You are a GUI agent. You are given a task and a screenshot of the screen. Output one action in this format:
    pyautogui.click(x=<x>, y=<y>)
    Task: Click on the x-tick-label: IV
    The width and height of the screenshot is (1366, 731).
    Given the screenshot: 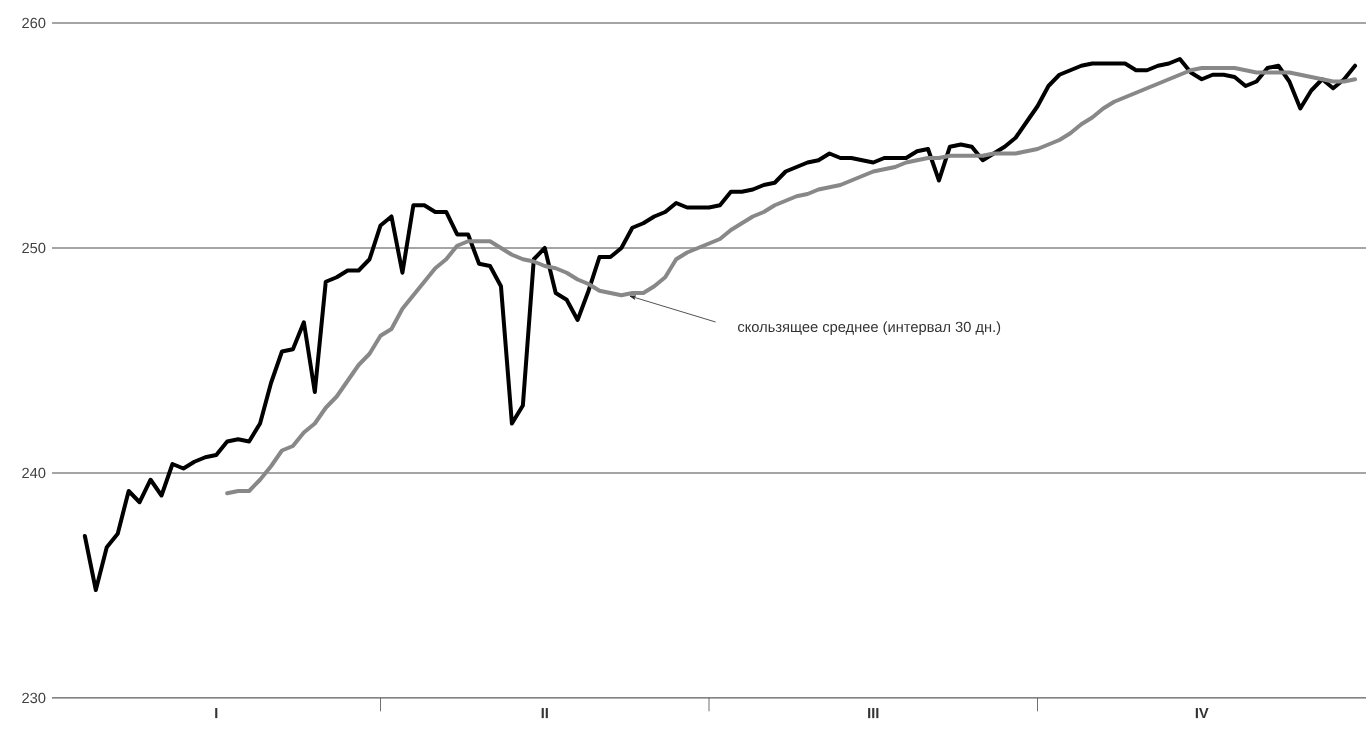 What is the action you would take?
    pyautogui.click(x=1202, y=713)
    